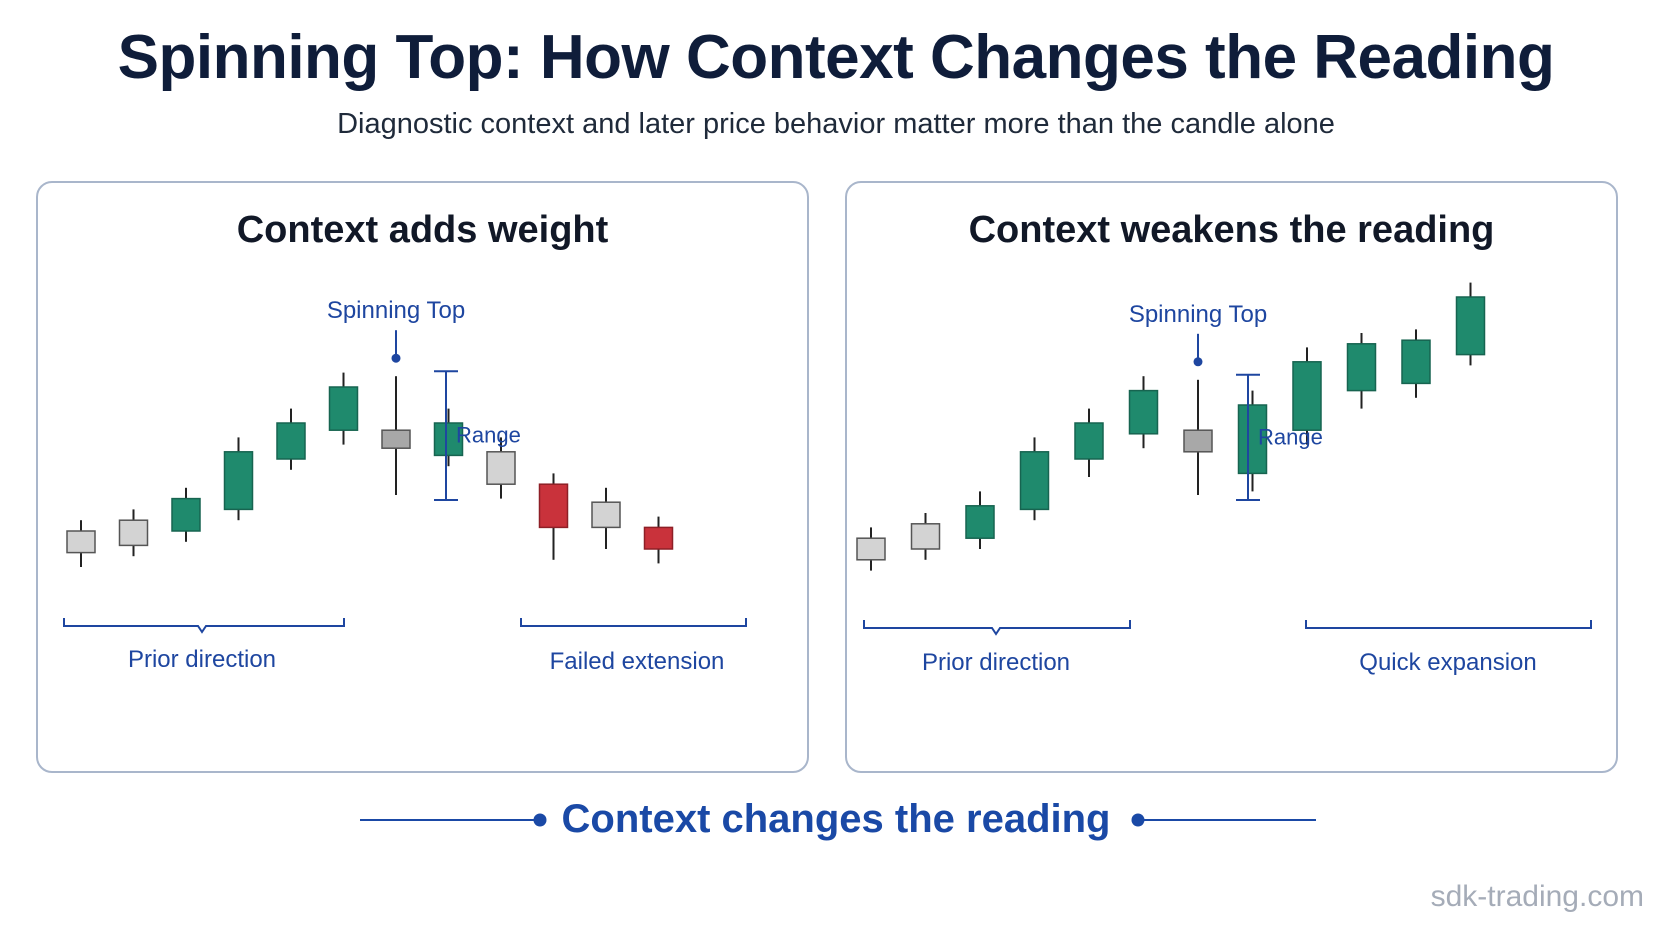 This screenshot has height=941, width=1672. I want to click on bracket-label-failed-extension: Failed extension, so click(637, 661).